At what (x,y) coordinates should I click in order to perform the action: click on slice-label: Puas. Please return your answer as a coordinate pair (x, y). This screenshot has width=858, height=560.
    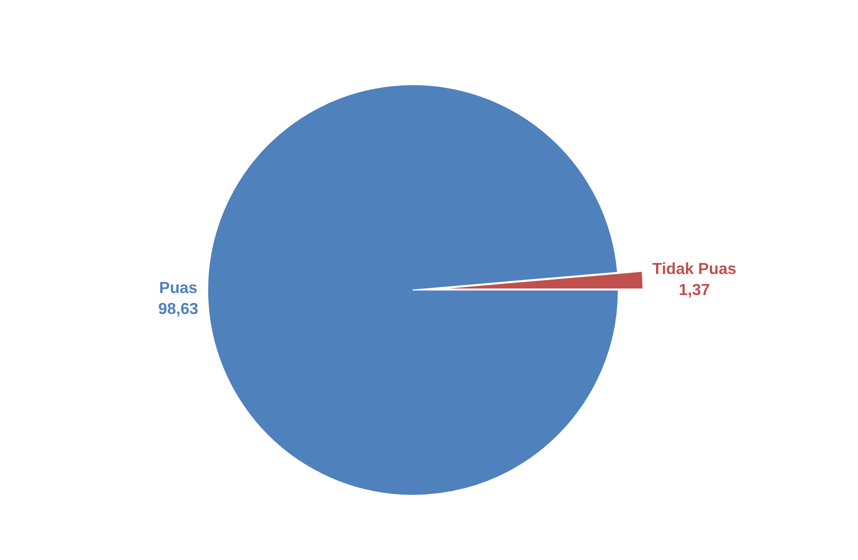
    Looking at the image, I should click on (178, 288).